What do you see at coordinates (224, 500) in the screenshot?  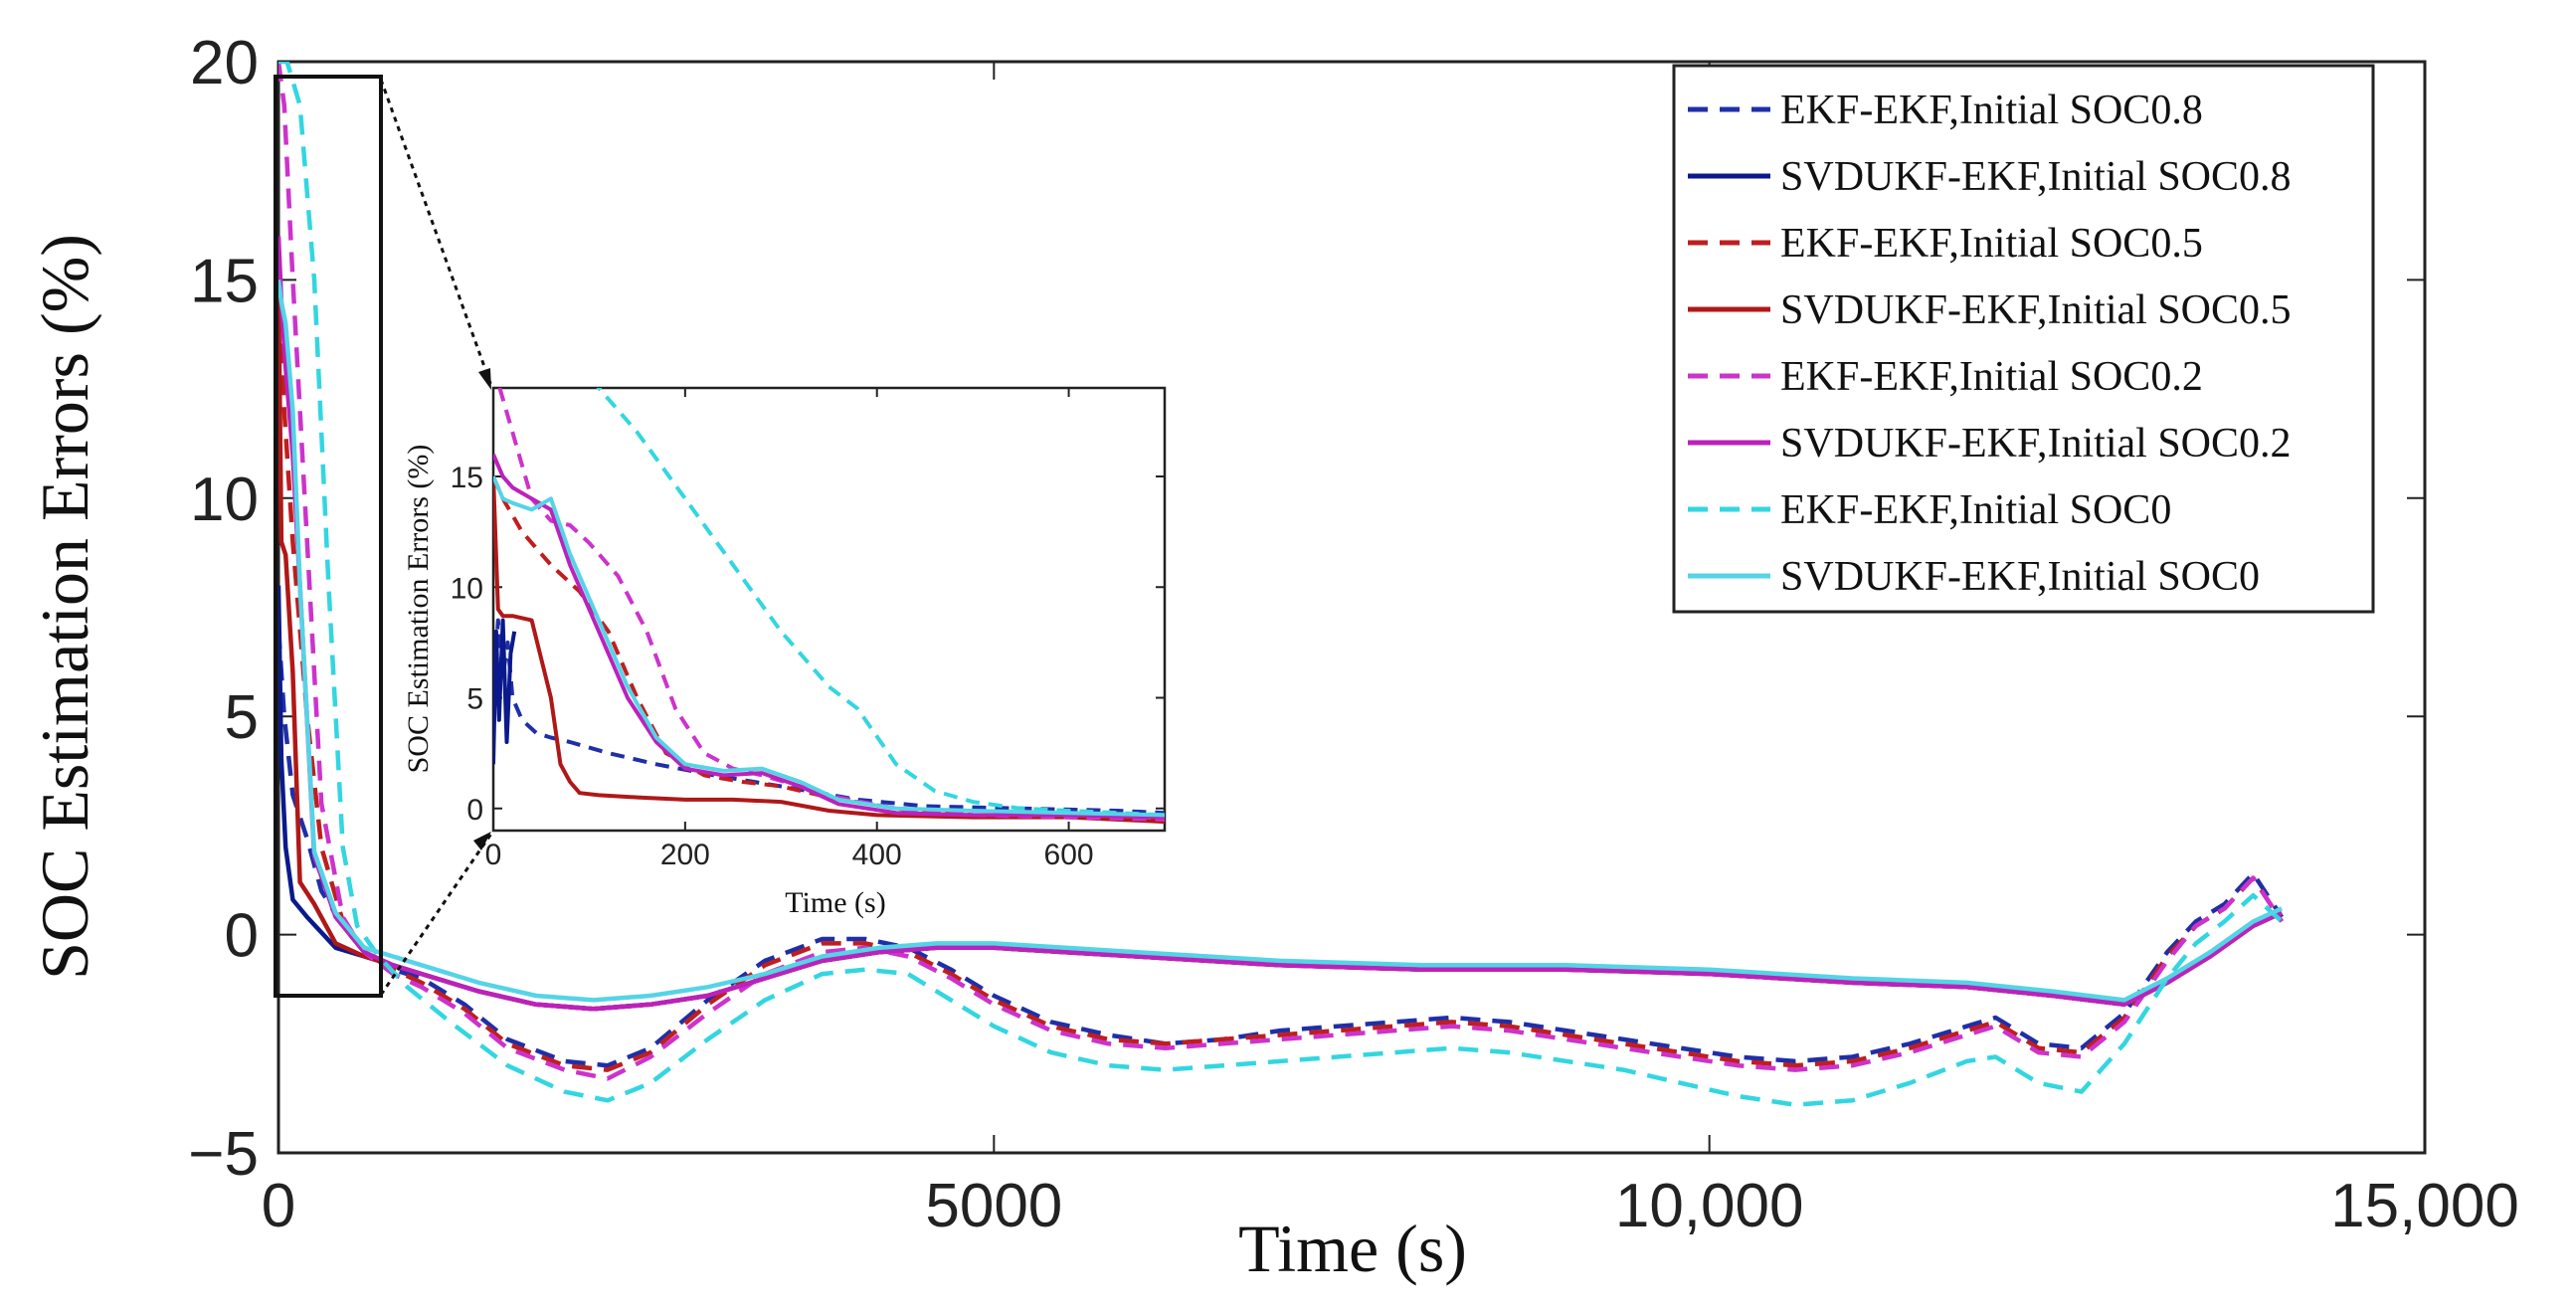 I see `y-tick-label: 10` at bounding box center [224, 500].